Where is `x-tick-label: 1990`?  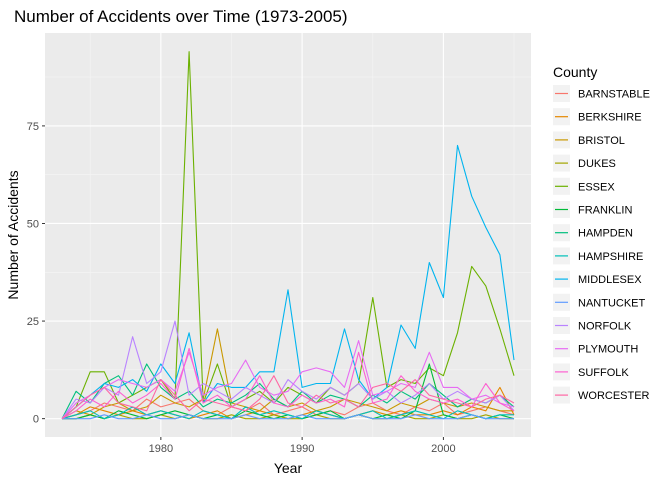 x-tick-label: 1990 is located at coordinates (302, 449).